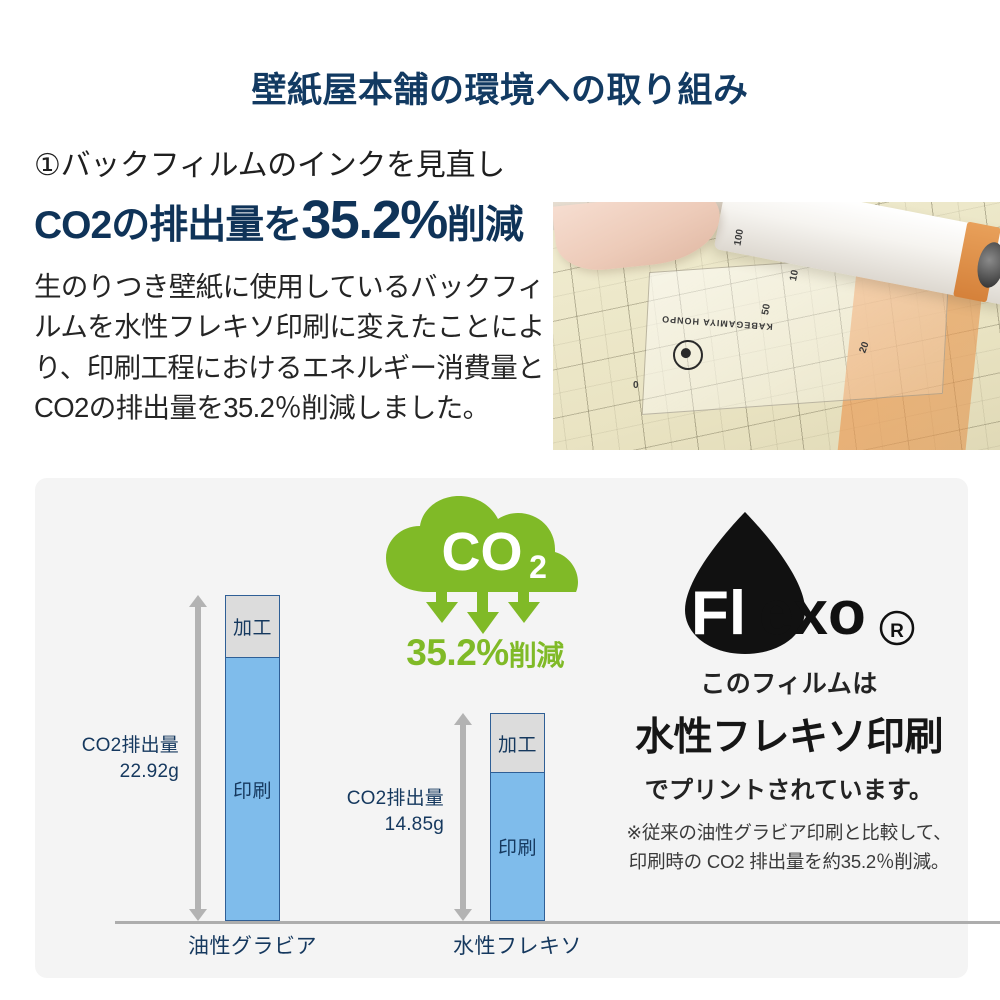  I want to click on svg-text: Fl, so click(718, 613).